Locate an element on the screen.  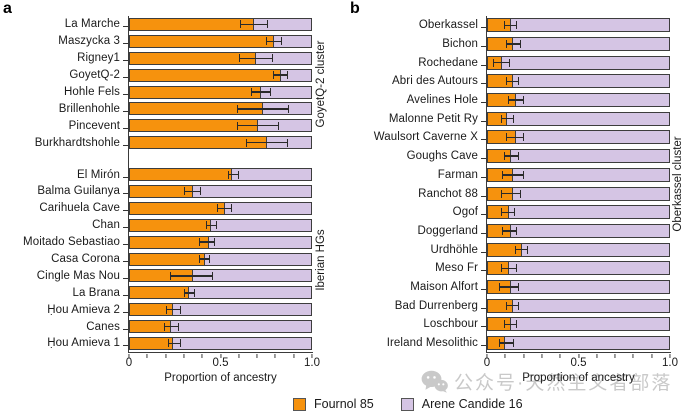
panel-a-tick-label-1.0: 1.0 is located at coordinates (312, 363).